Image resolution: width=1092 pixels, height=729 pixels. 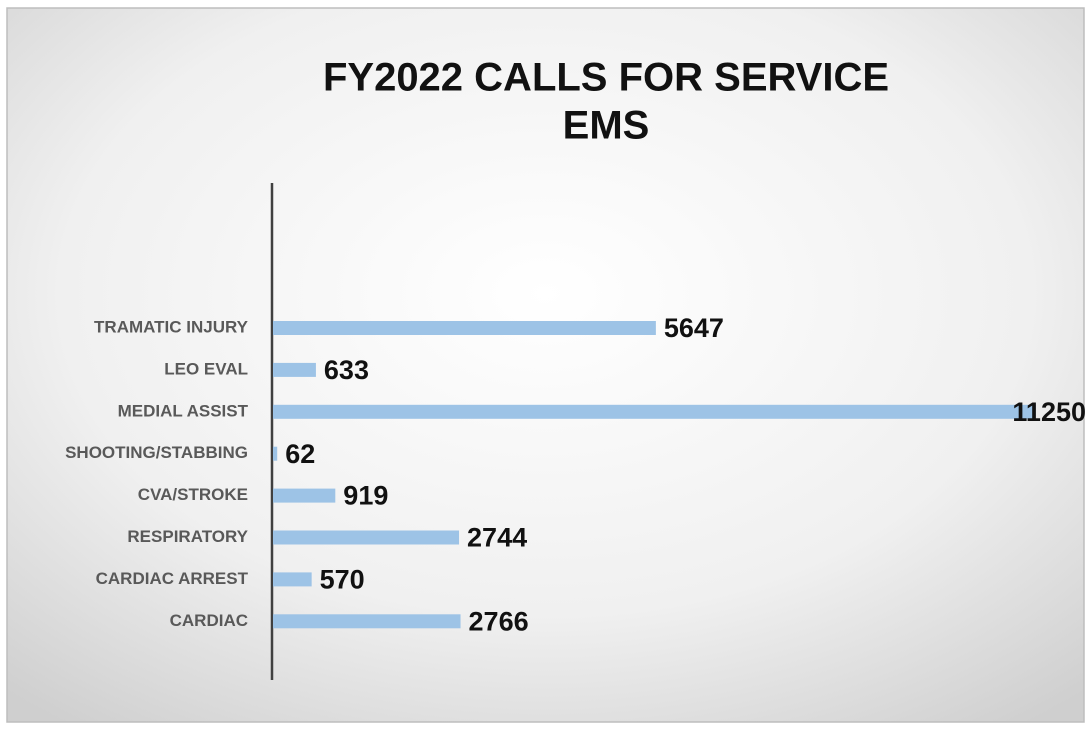 What do you see at coordinates (171, 326) in the screenshot?
I see `category-label: TRAMATIC INJURY` at bounding box center [171, 326].